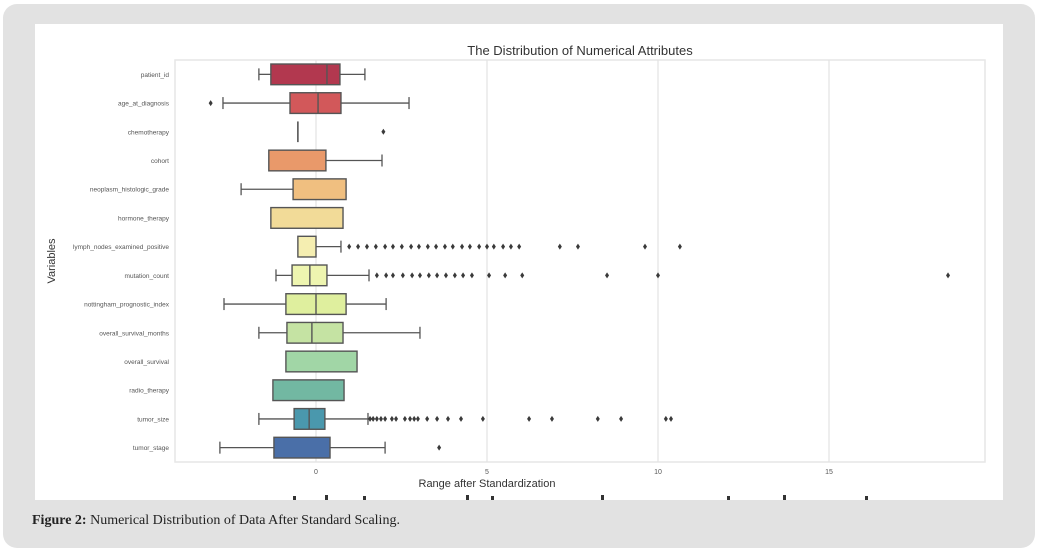  What do you see at coordinates (151, 448) in the screenshot?
I see `y-tick-label: tumor_stage` at bounding box center [151, 448].